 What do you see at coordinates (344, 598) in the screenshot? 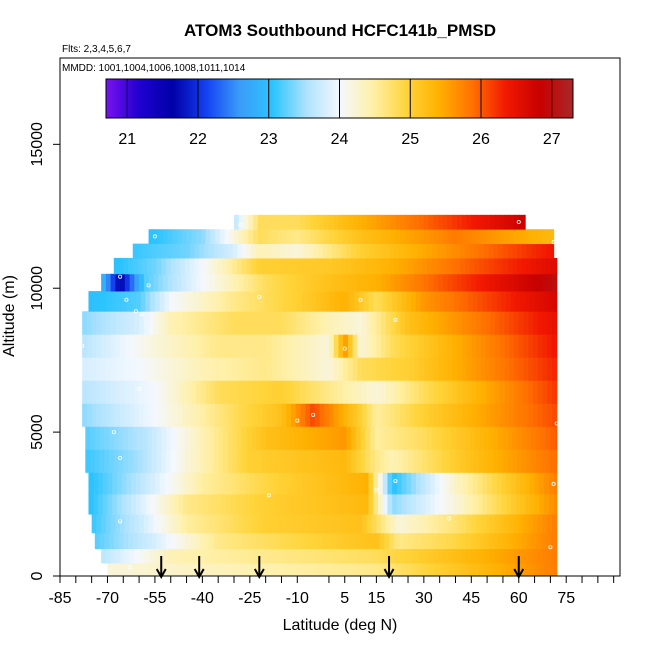
I see `x-tick-label: 5` at bounding box center [344, 598].